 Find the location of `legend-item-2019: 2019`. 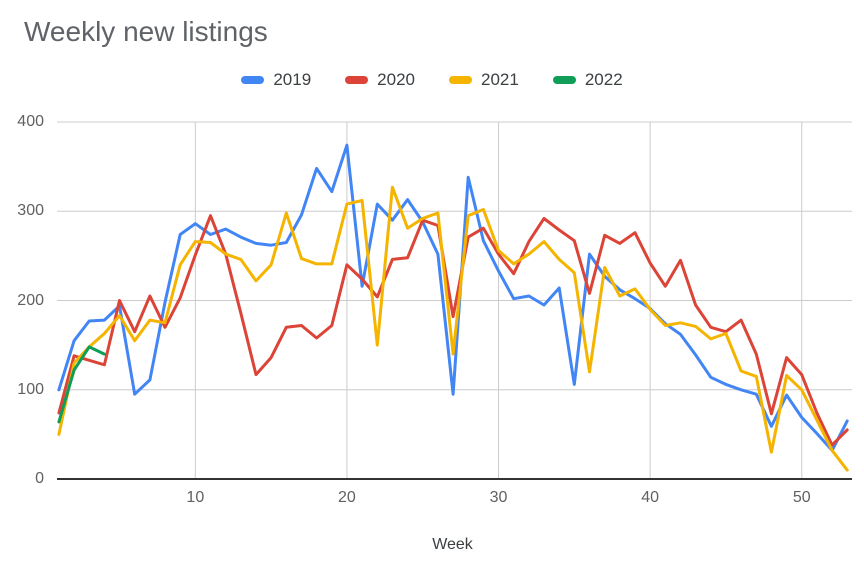

legend-item-2019: 2019 is located at coordinates (276, 80).